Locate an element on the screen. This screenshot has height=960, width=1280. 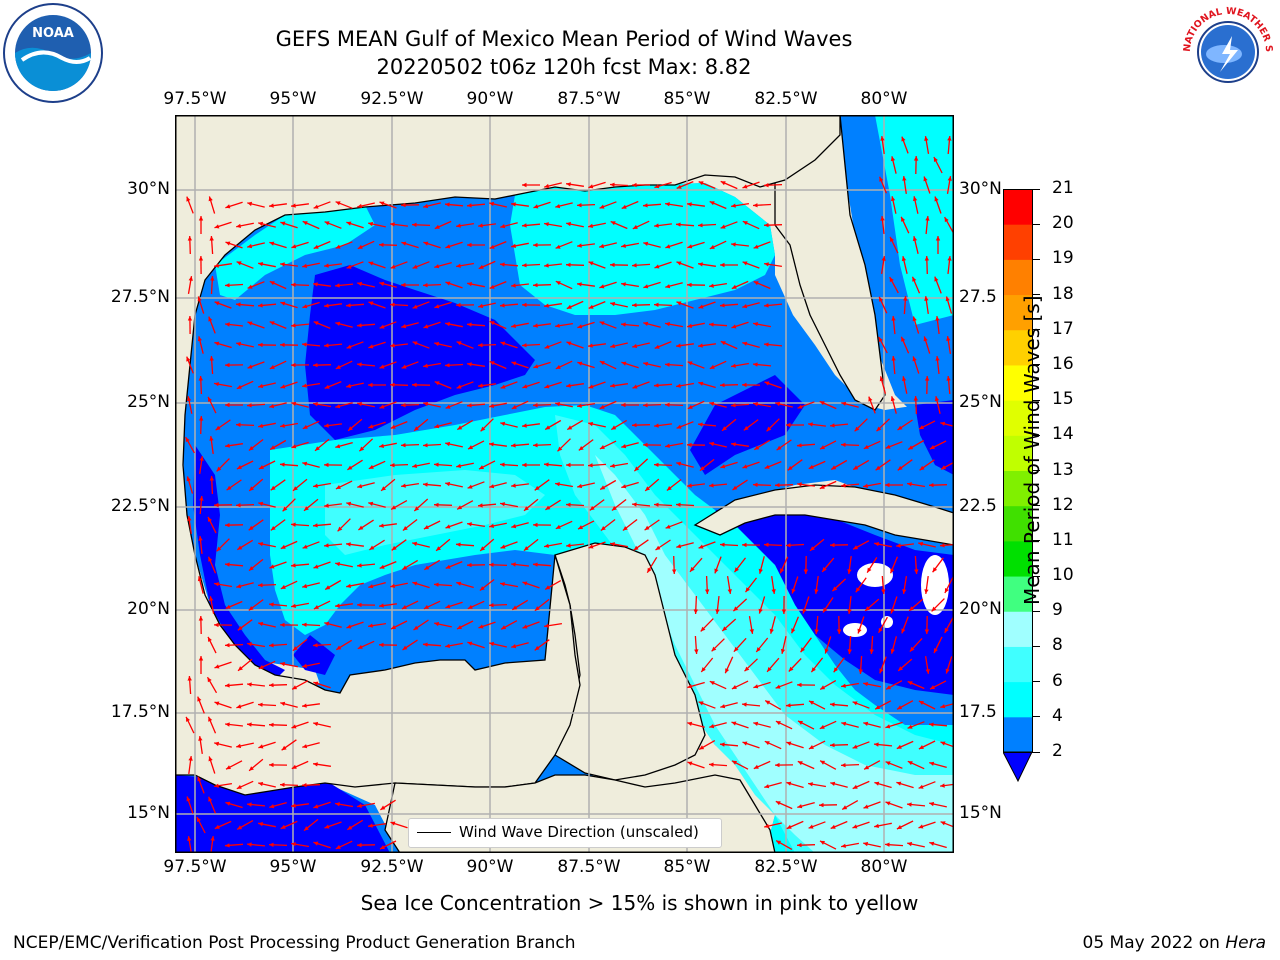
lon-label-bottom: 80°W is located at coordinates (884, 867).